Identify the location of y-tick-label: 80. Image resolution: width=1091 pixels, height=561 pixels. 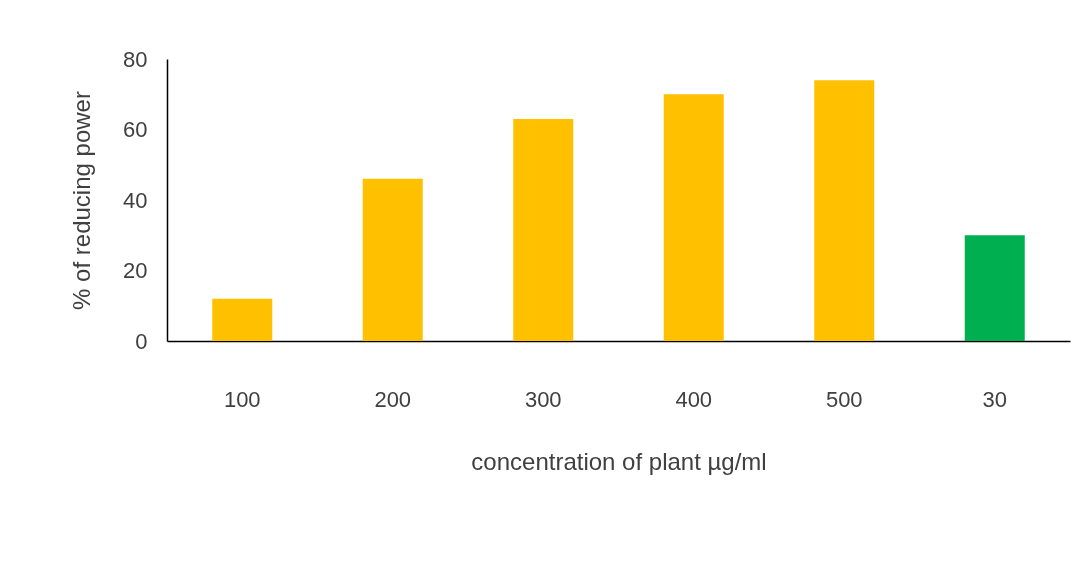
(135, 59).